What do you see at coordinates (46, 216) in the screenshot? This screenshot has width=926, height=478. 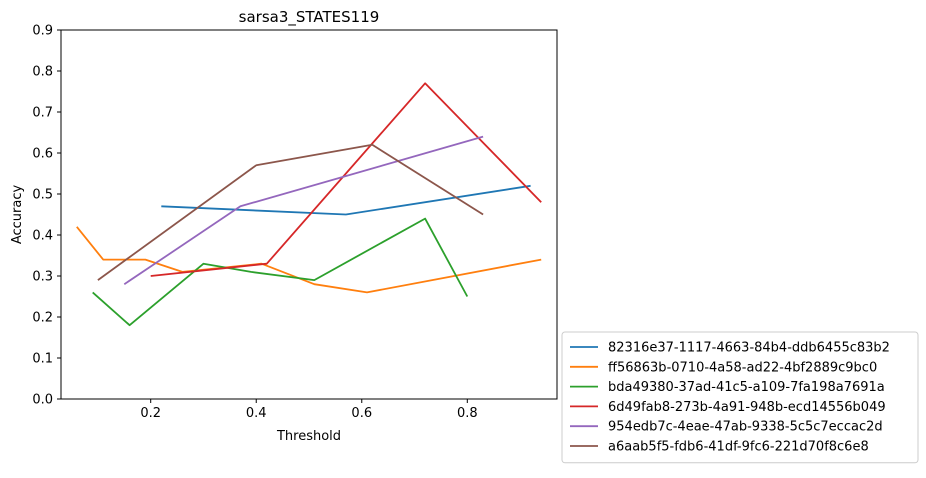 I see `y-axis: 0.0 0.1 0.2 0.3 0.4 0.5 0.6 0.7 0.8 0.9` at bounding box center [46, 216].